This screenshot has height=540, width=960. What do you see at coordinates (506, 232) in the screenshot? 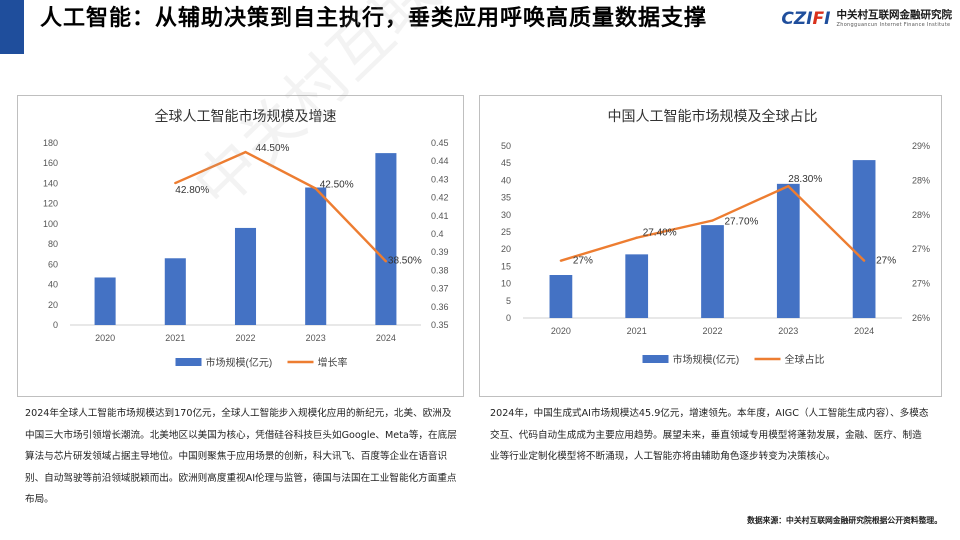
I see `y-left-tick: 25` at bounding box center [506, 232].